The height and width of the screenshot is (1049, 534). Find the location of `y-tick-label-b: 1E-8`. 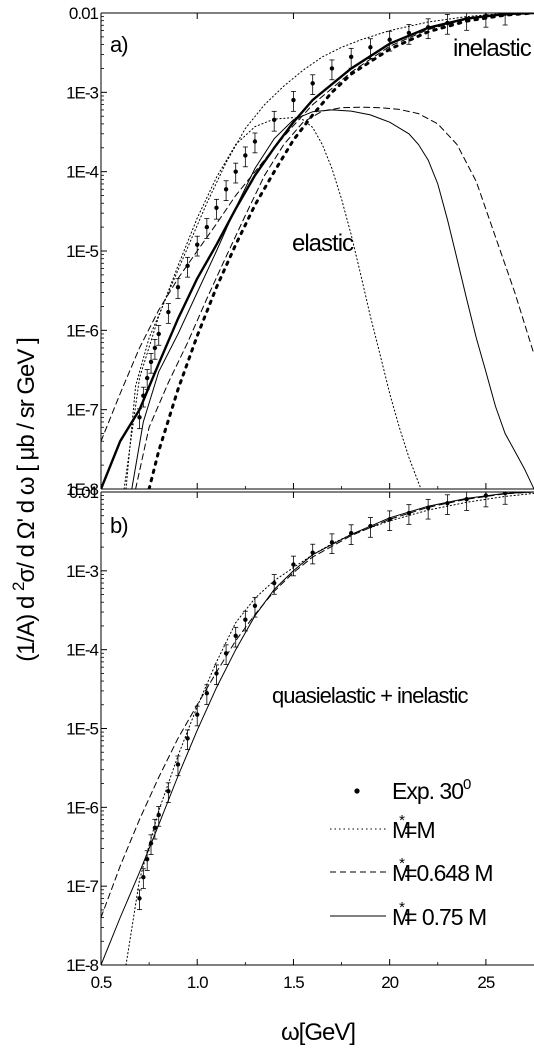

y-tick-label-b: 1E-8 is located at coordinates (82, 965).